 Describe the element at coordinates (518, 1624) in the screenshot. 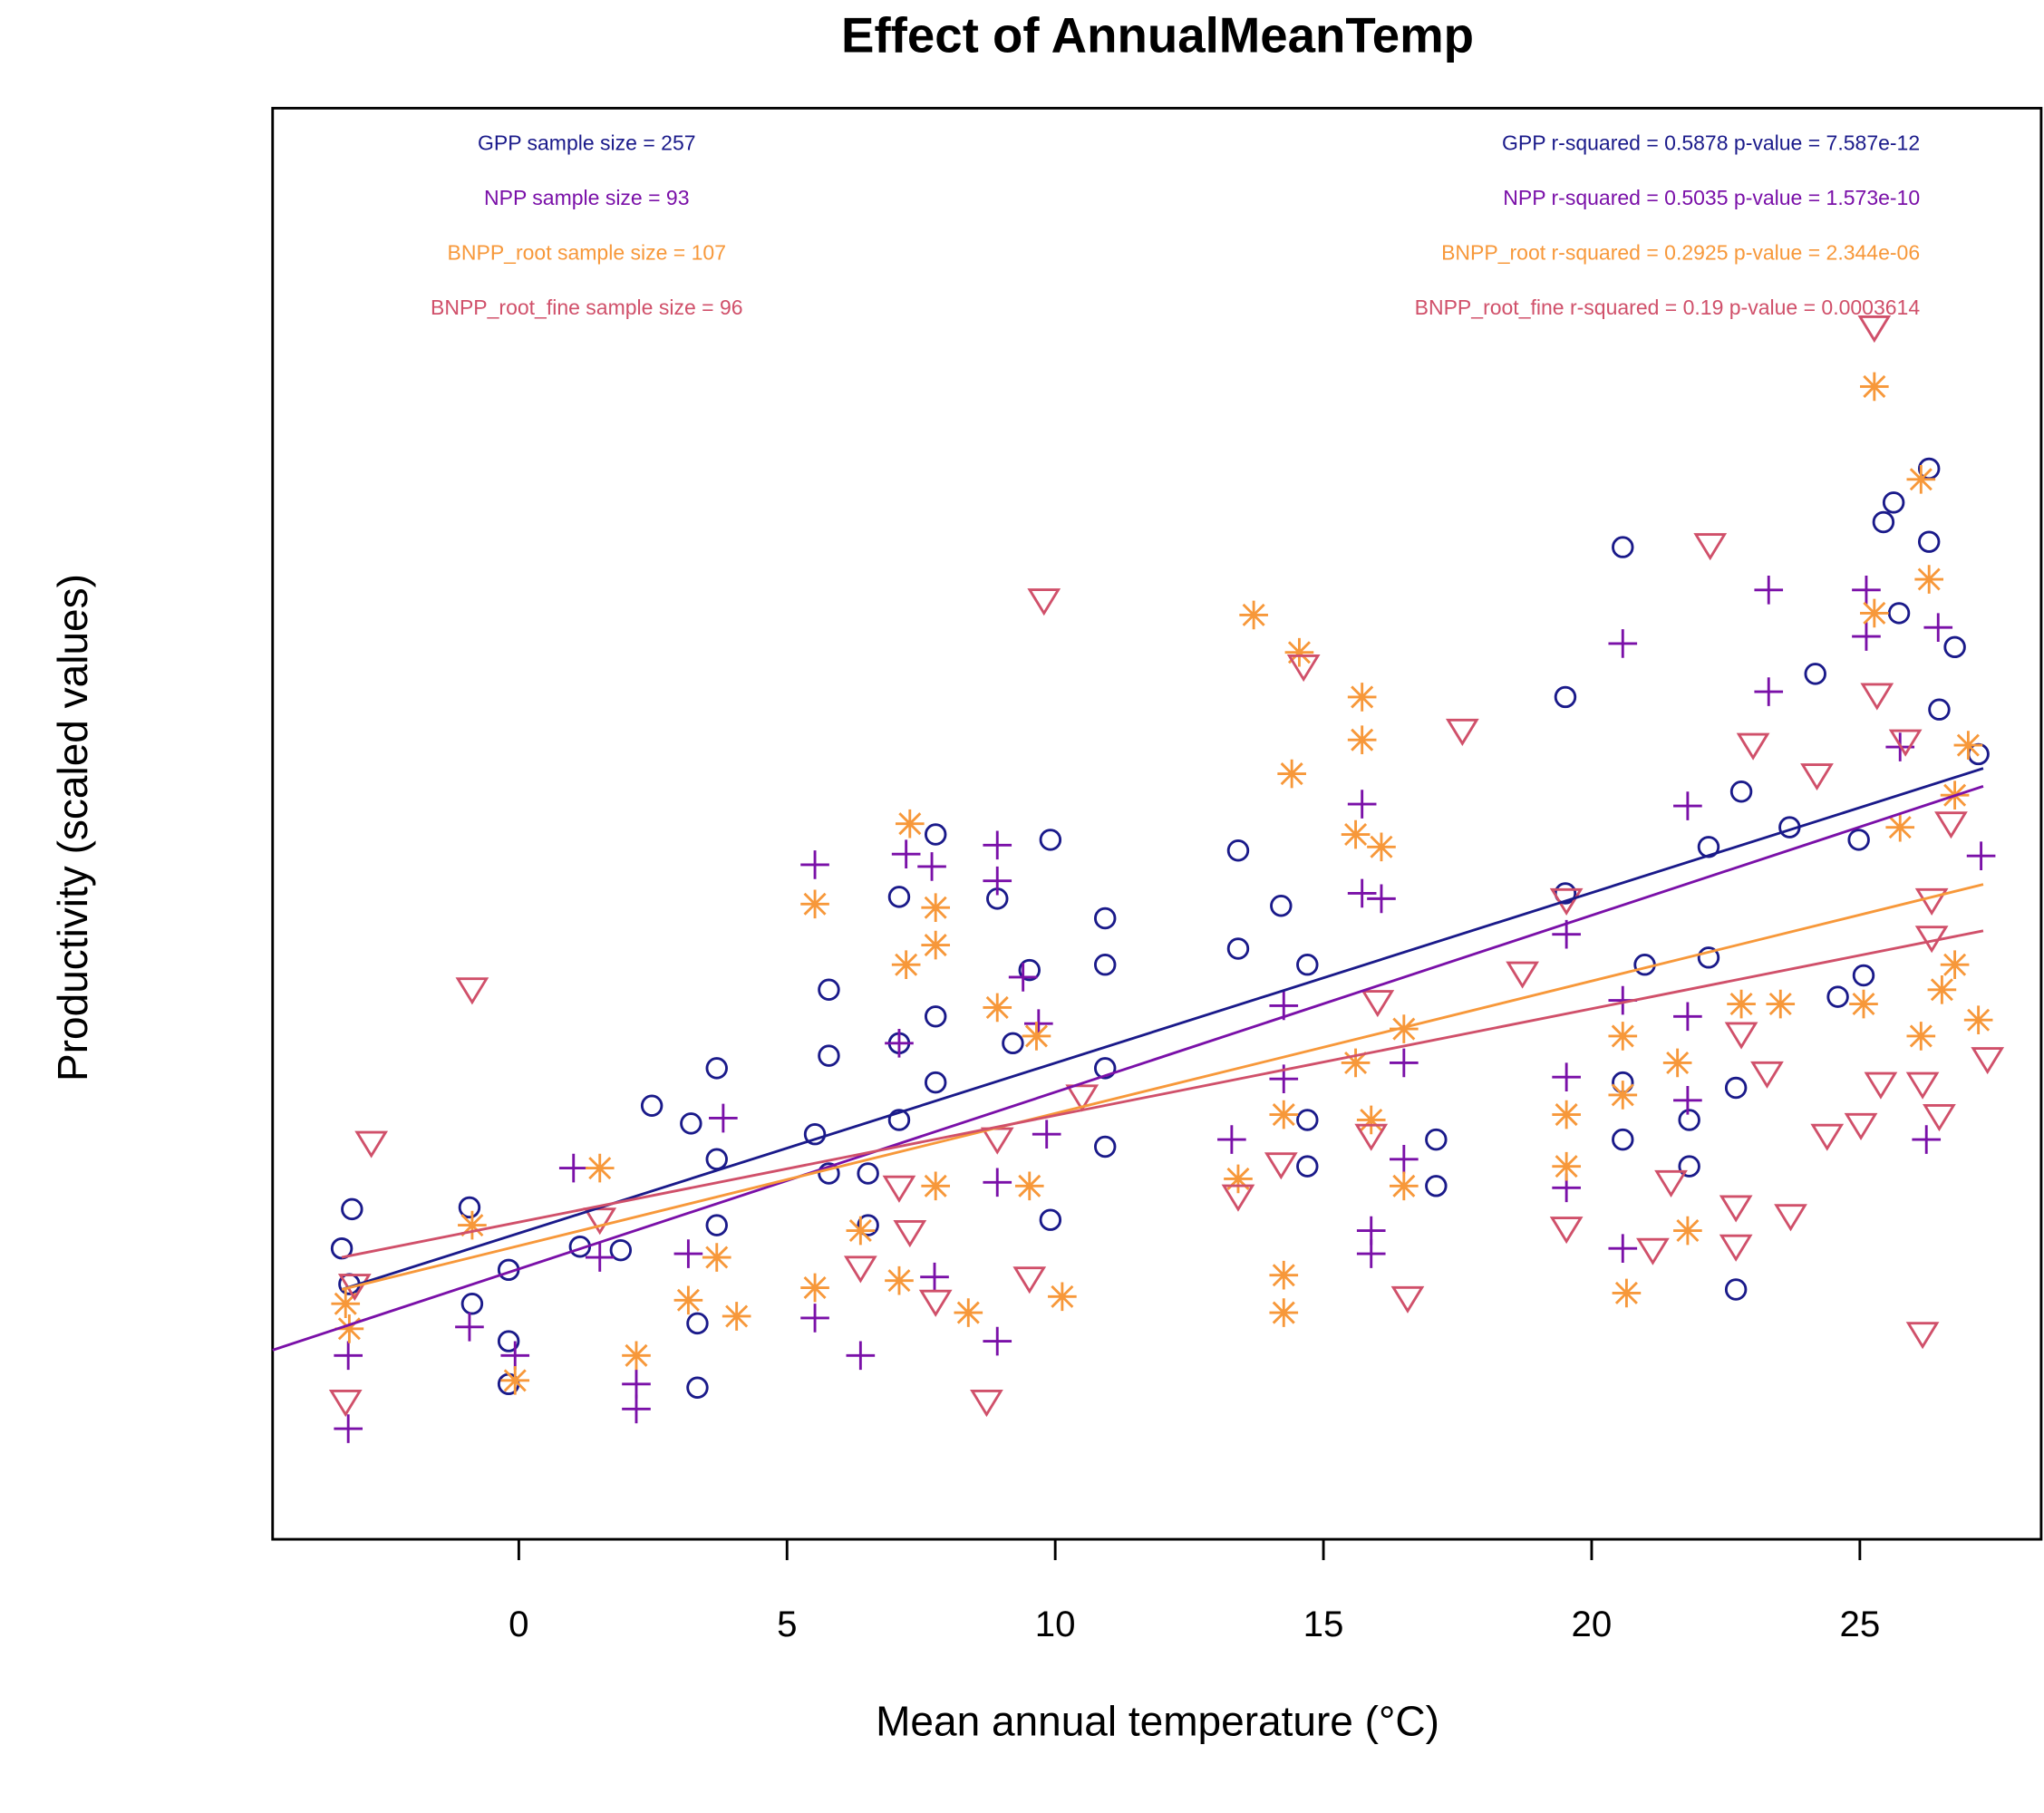

I see `x-tick-label: 0` at that location.